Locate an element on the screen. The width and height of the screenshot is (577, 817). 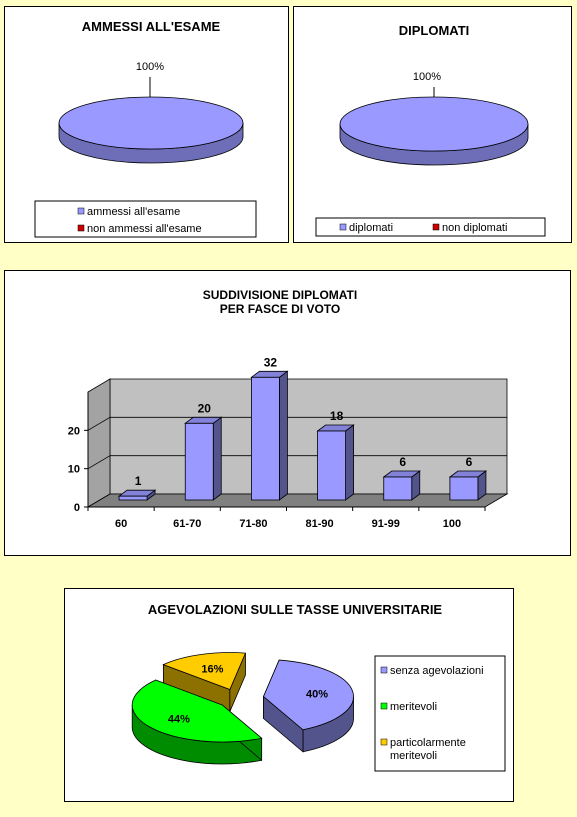
diplomati-chart-panel: DIPLOMATI 100% diplomati non diplomati is located at coordinates (432, 124).